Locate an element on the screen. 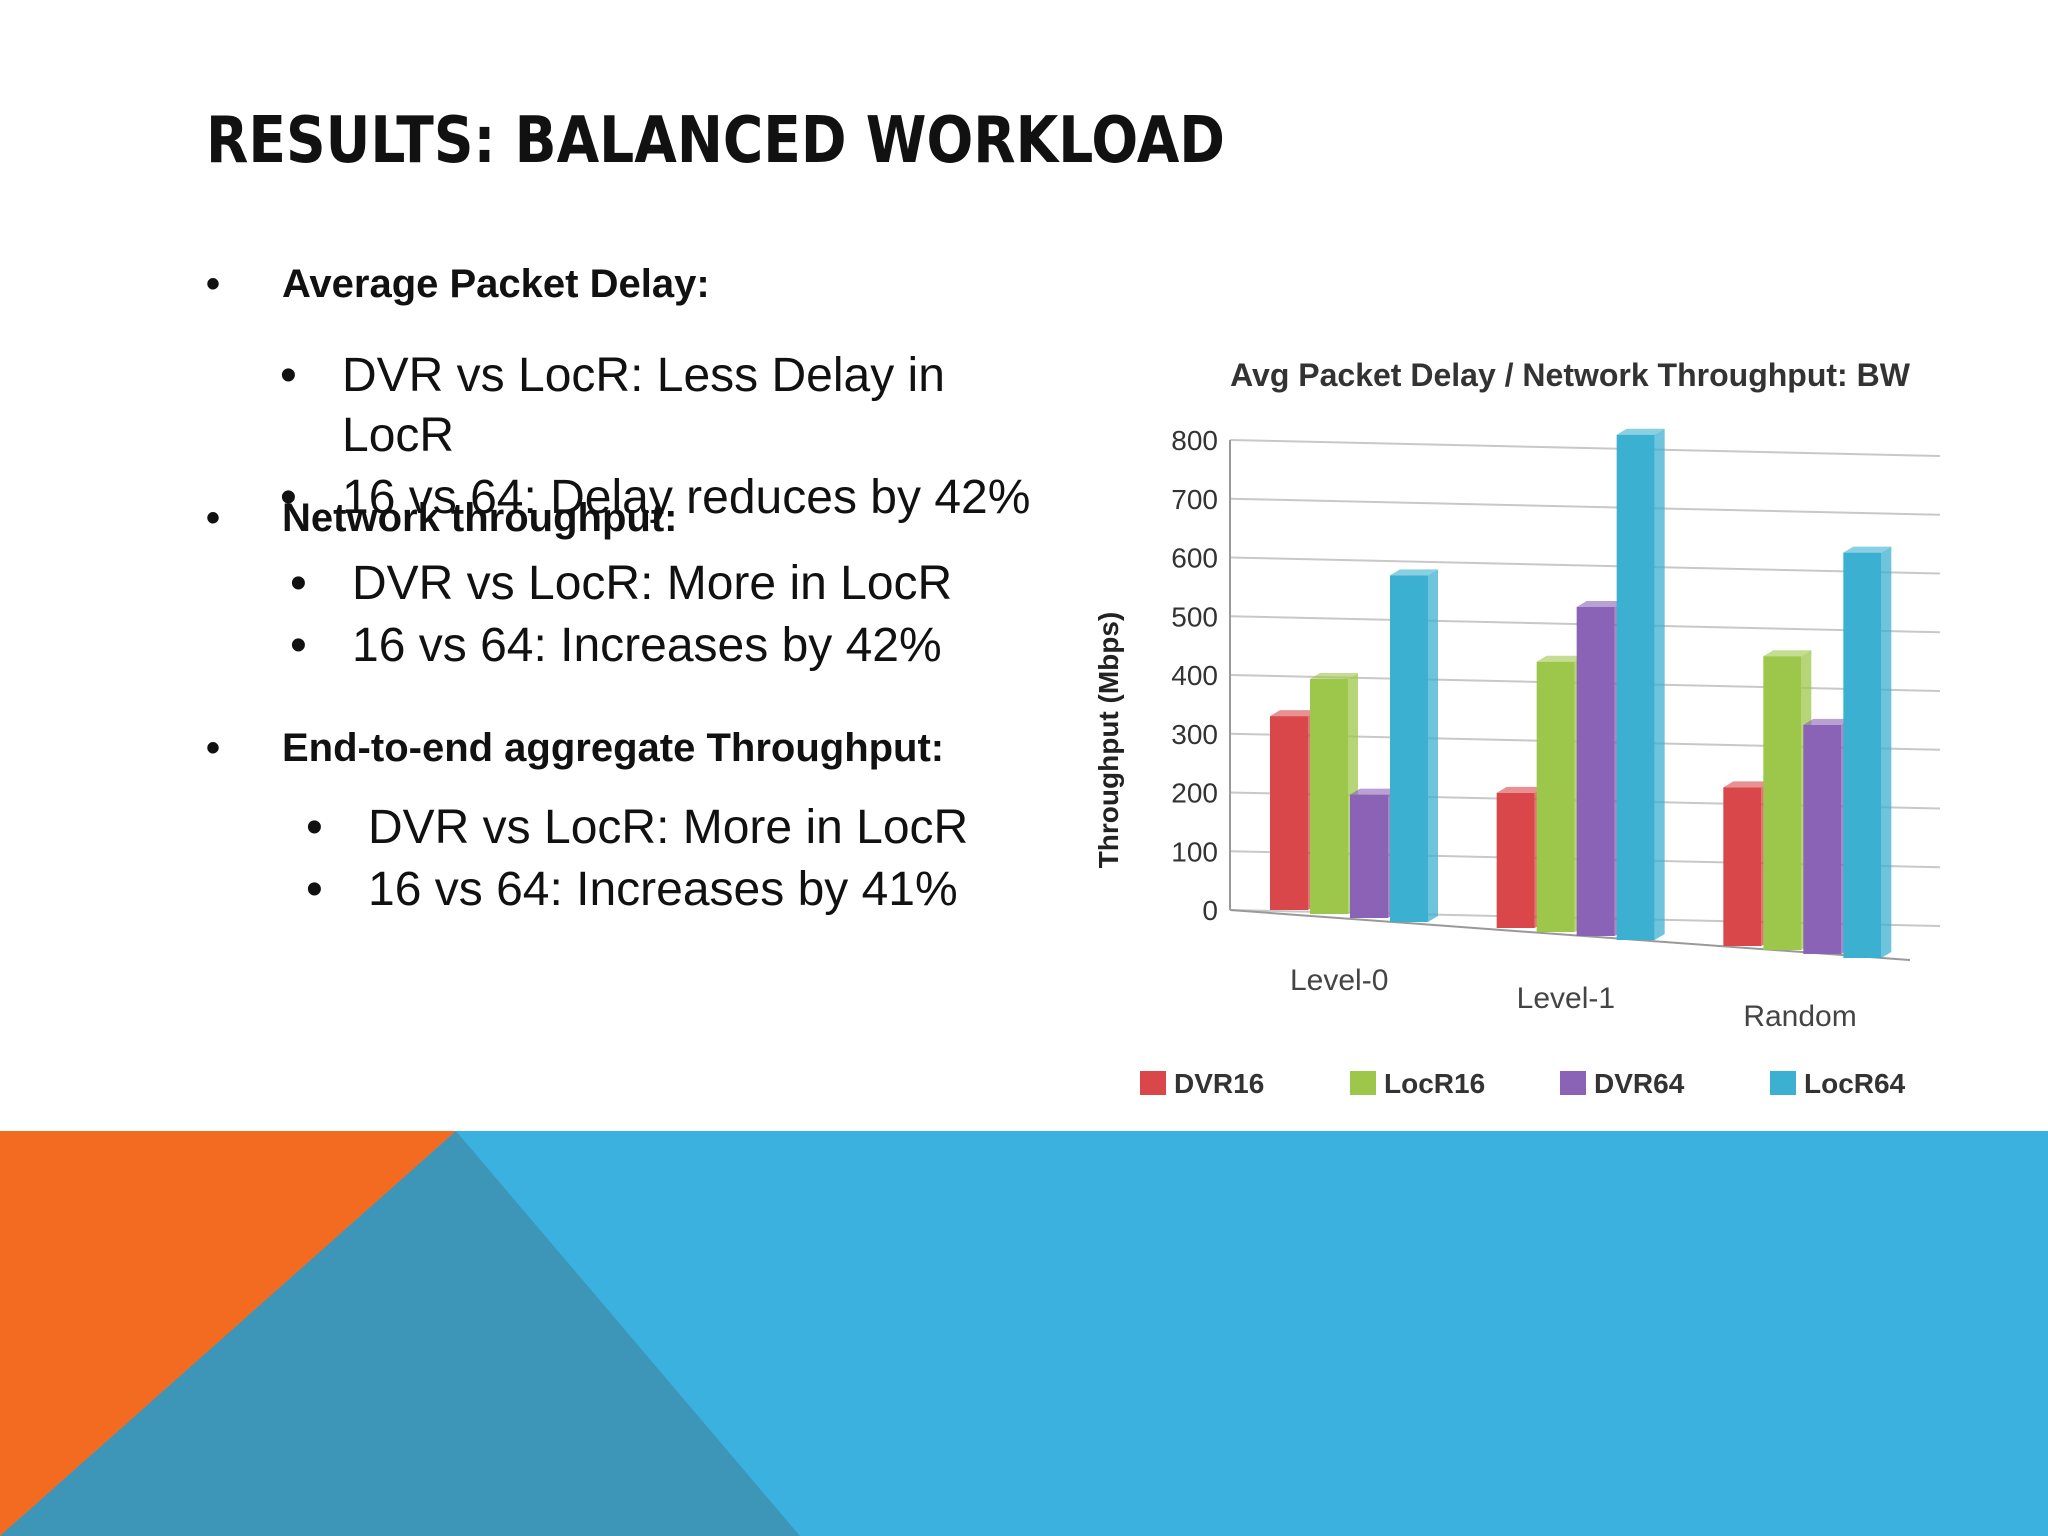 This screenshot has width=2048, height=1536. item-text: LocR is located at coordinates (398, 435).